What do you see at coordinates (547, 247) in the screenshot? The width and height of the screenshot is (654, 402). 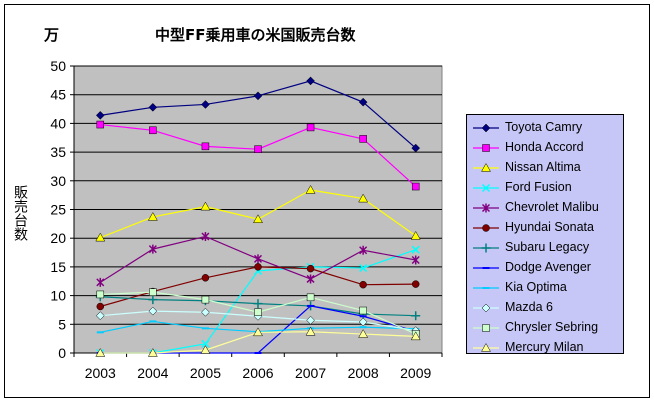 I see `legend-label: Subaru Legacy` at bounding box center [547, 247].